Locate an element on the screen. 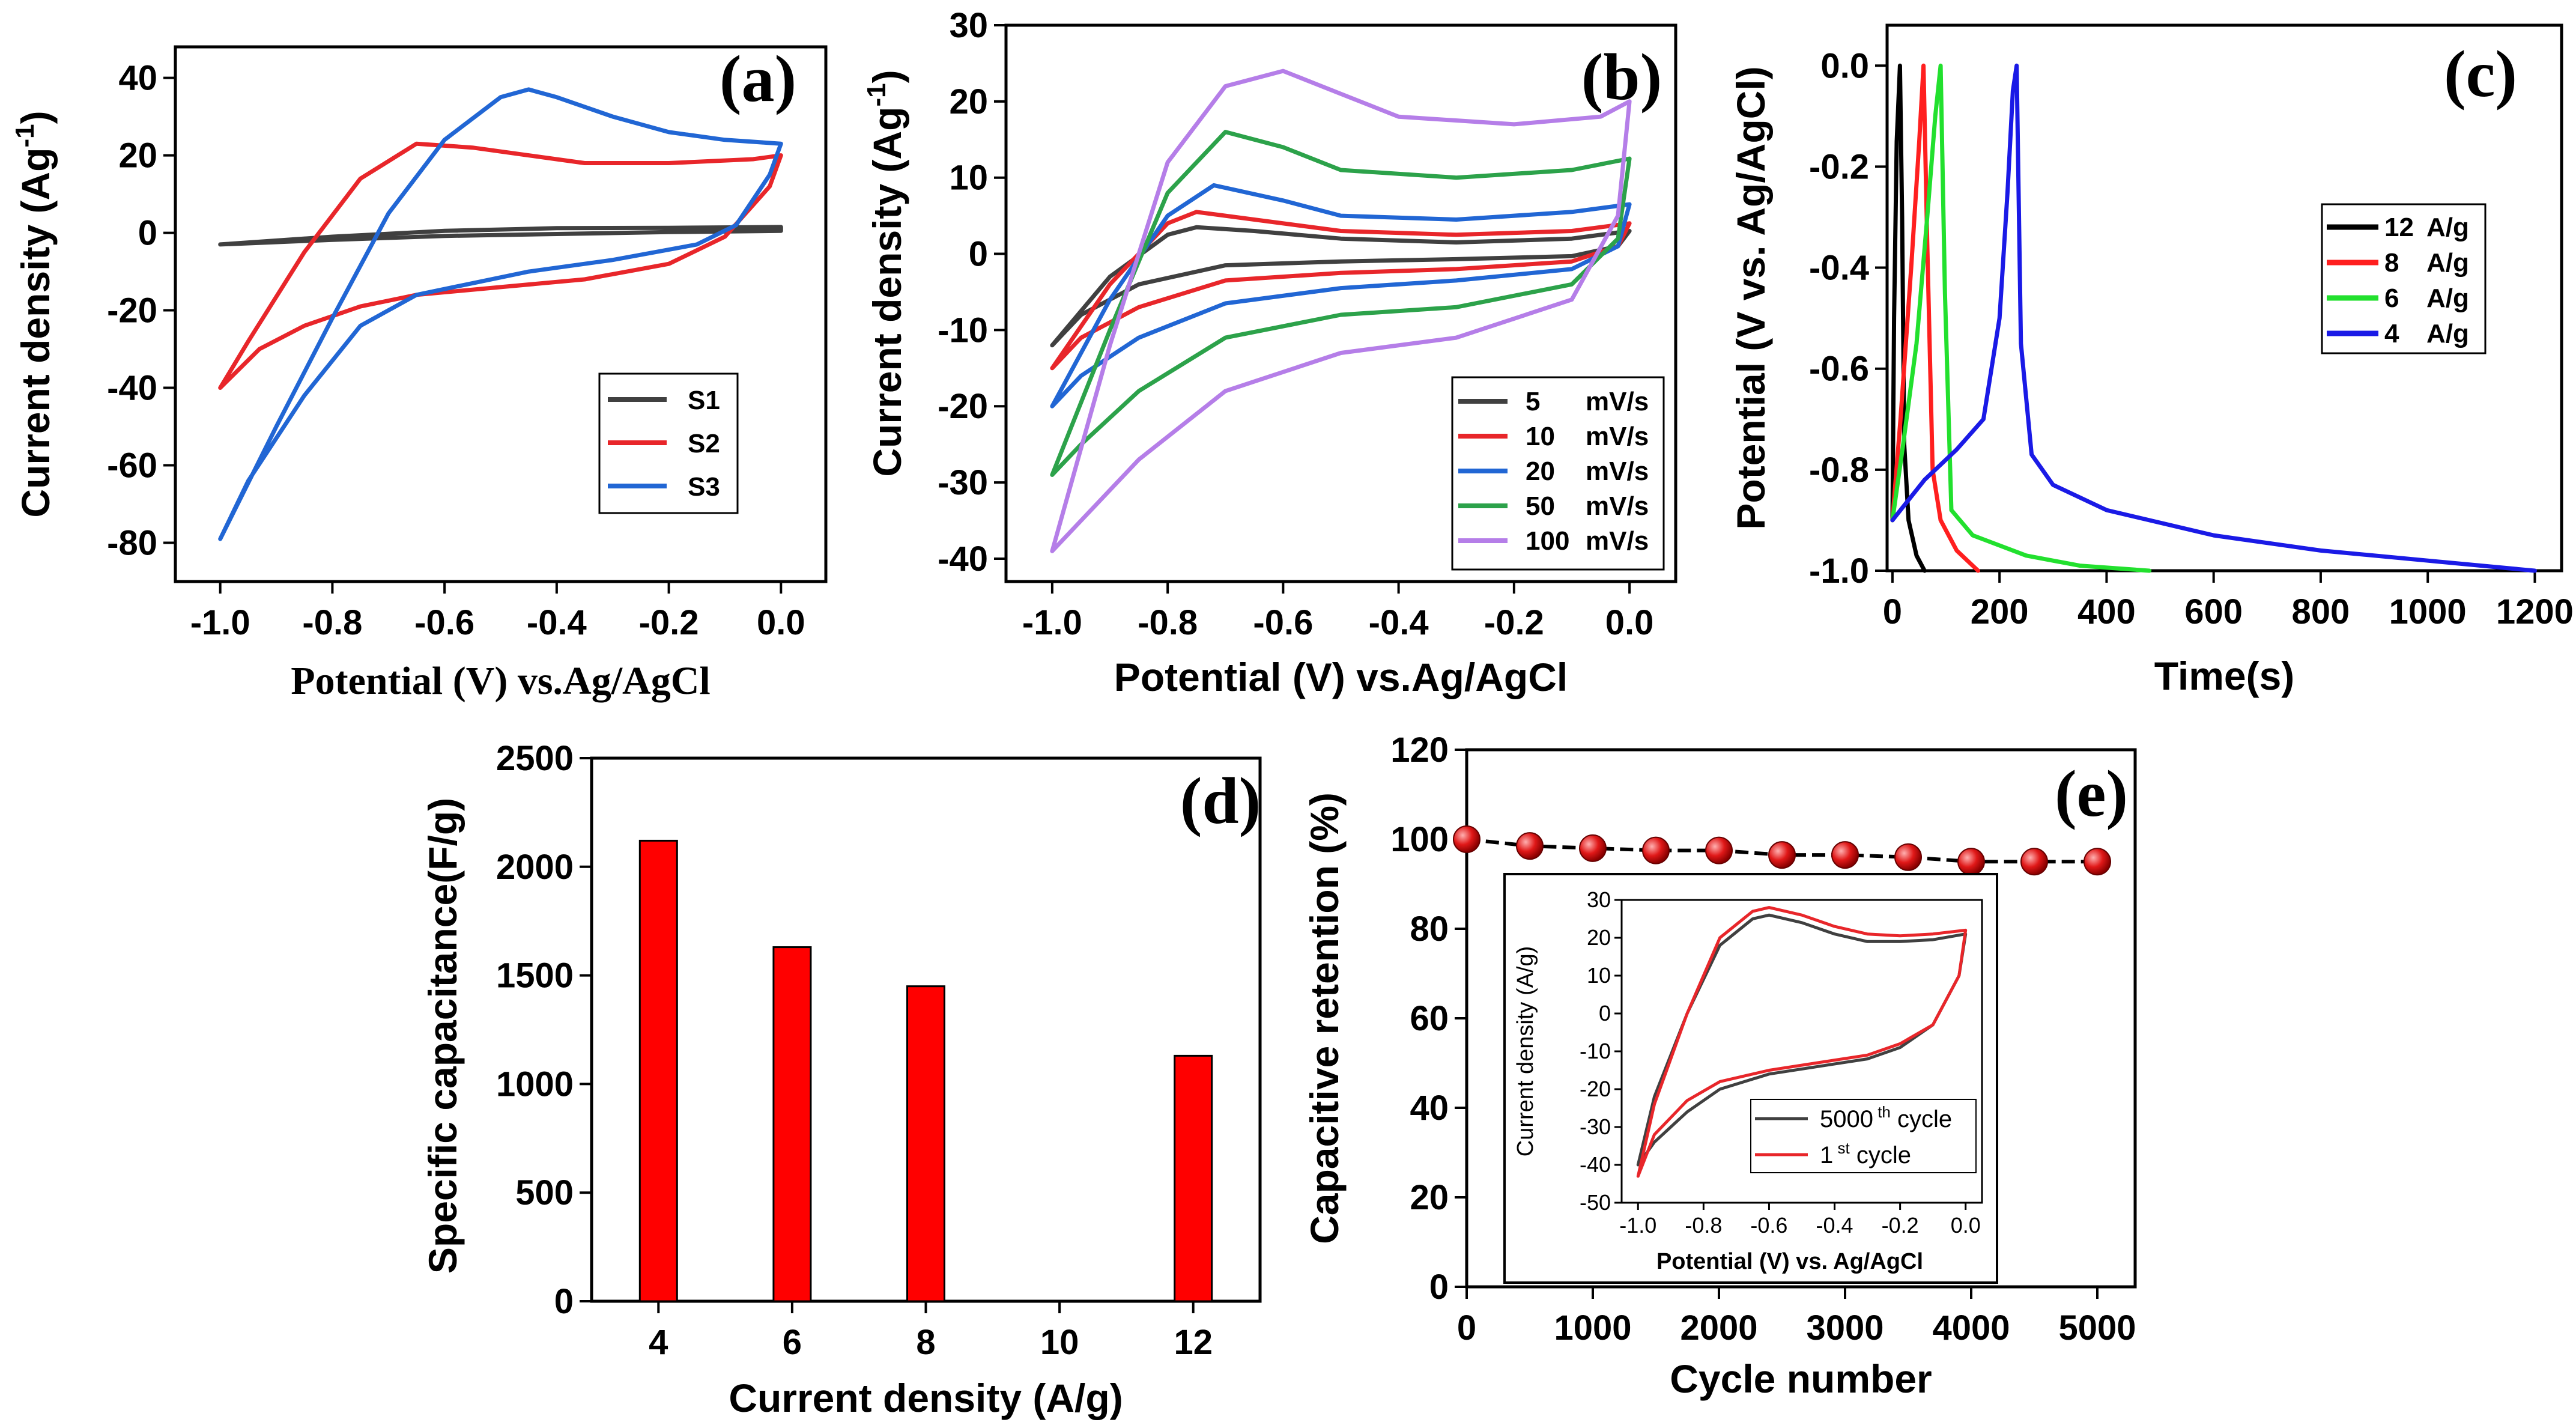 This screenshot has width=2576, height=1428. x-tick-label: -0.4 is located at coordinates (1399, 622).